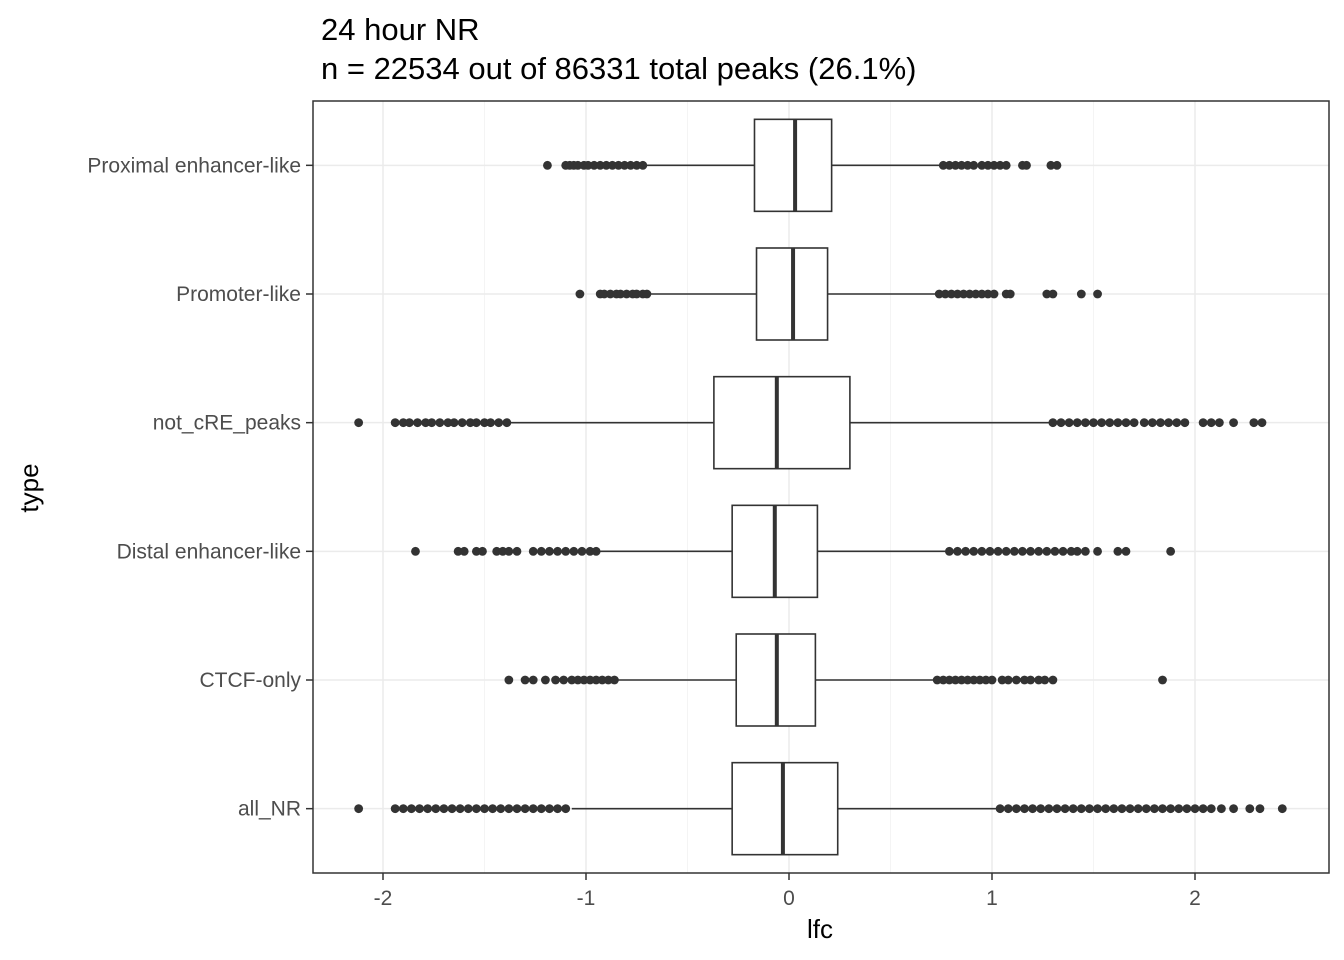 The height and width of the screenshot is (960, 1344). I want to click on x-axis-title: lfc, so click(820, 929).